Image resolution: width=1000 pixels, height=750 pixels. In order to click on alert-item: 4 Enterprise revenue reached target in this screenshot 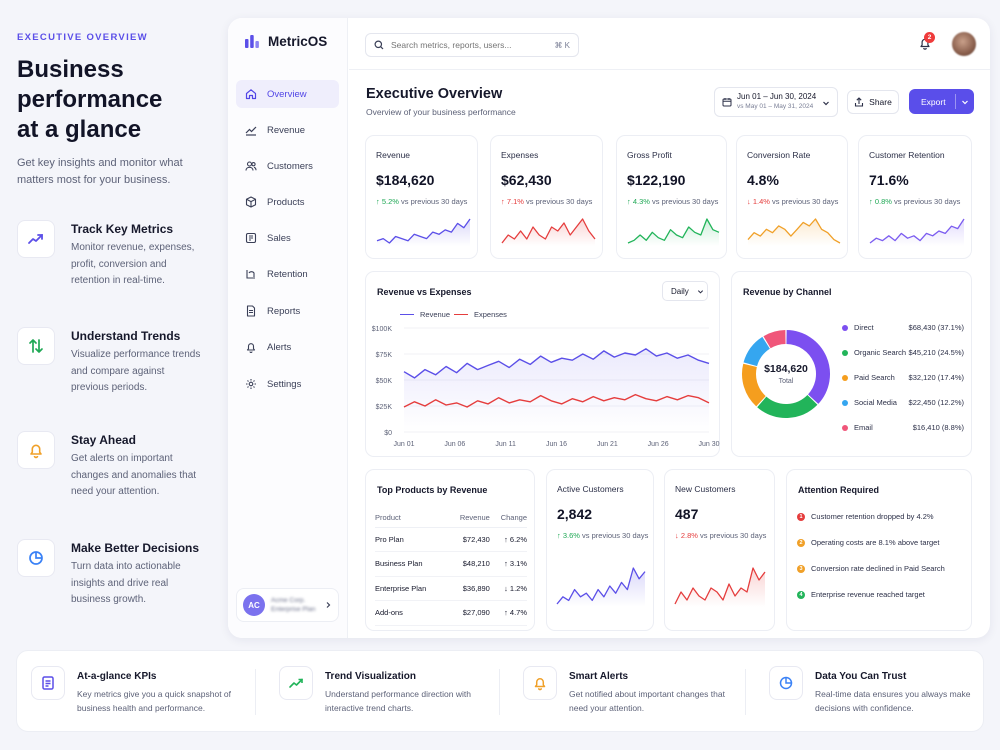, I will do `click(861, 594)`.